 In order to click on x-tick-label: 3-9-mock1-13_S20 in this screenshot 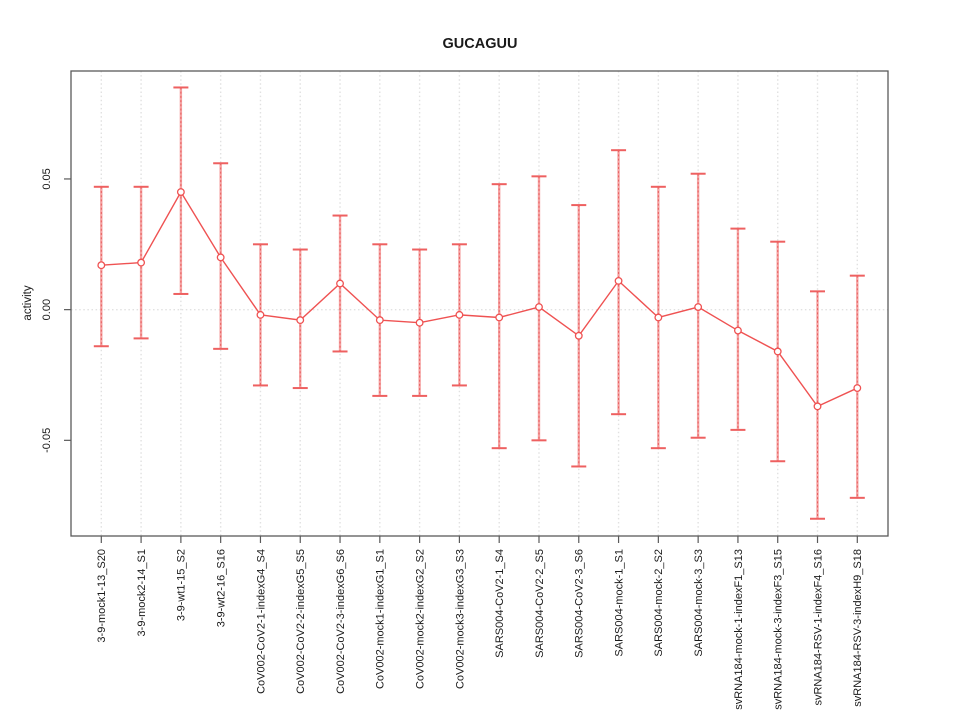, I will do `click(102, 596)`.